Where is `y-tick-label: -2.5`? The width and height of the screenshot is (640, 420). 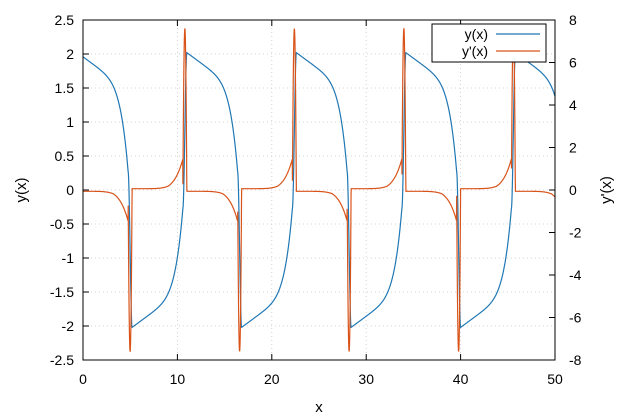
y-tick-label: -2.5 is located at coordinates (62, 360).